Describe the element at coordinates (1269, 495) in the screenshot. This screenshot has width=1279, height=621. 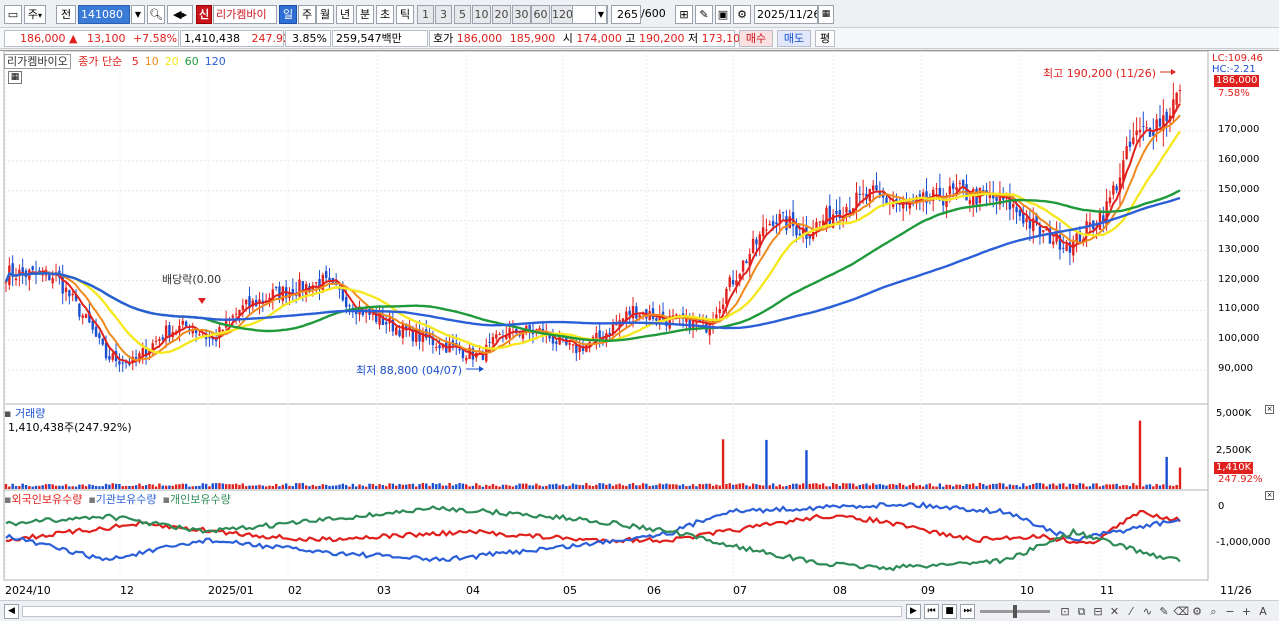
I see `holdings-close-icon: ×` at that location.